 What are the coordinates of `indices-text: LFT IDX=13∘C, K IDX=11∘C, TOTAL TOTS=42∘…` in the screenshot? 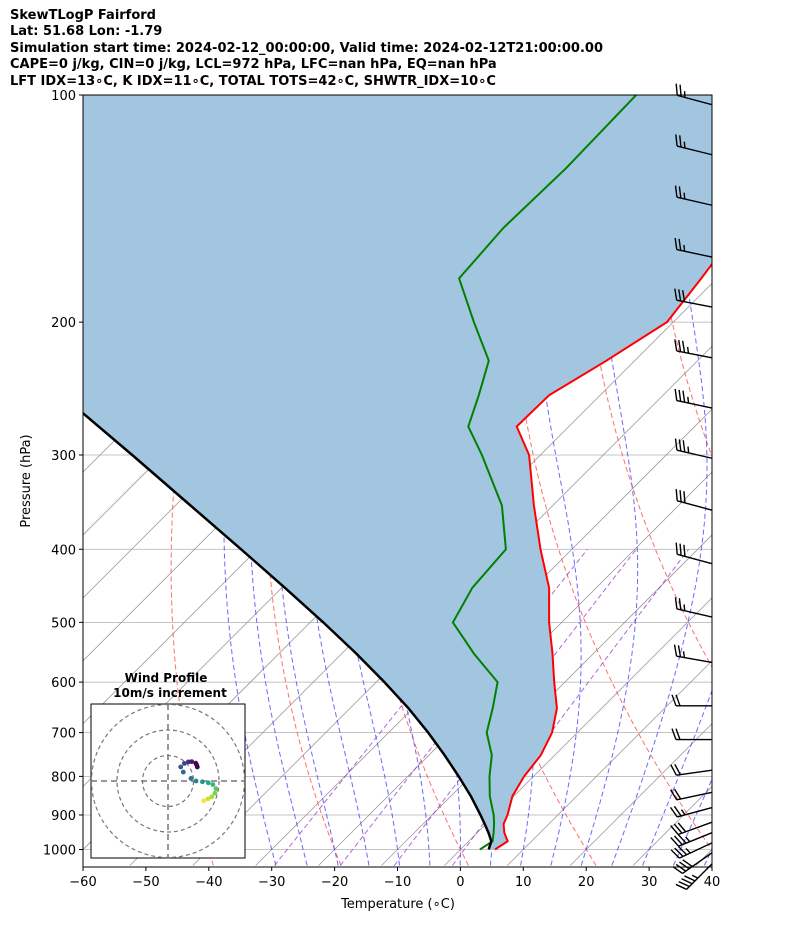 It's located at (253, 81).